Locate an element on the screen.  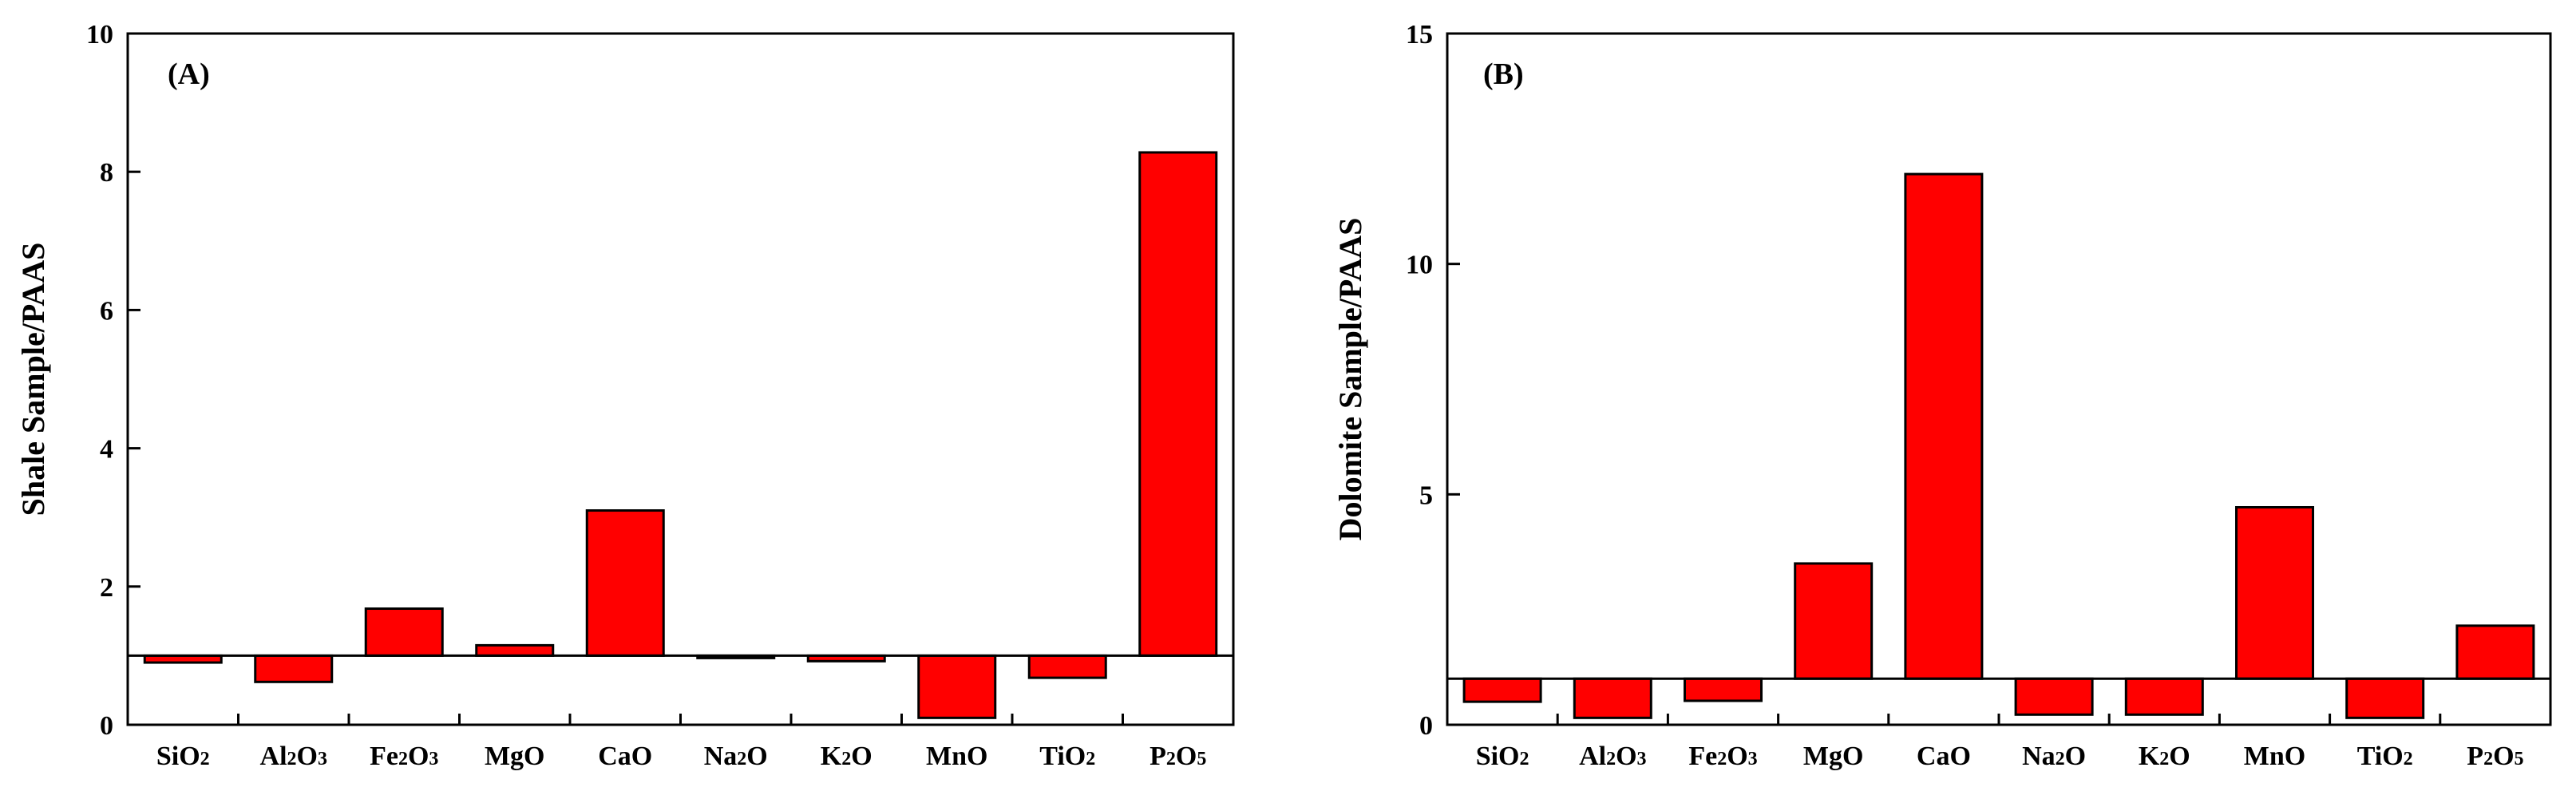
panel-a-panel-label: (A) is located at coordinates (189, 74).